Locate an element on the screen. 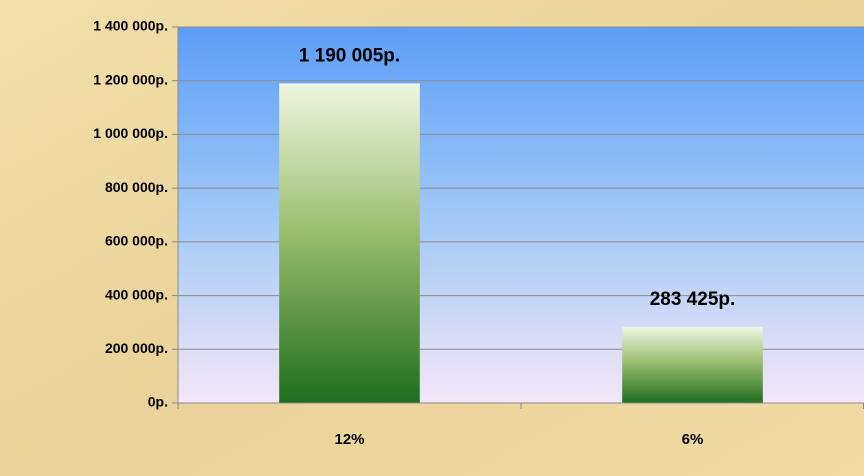 This screenshot has width=864, height=476. y-tick-label: 1 000 000р. is located at coordinates (130, 133).